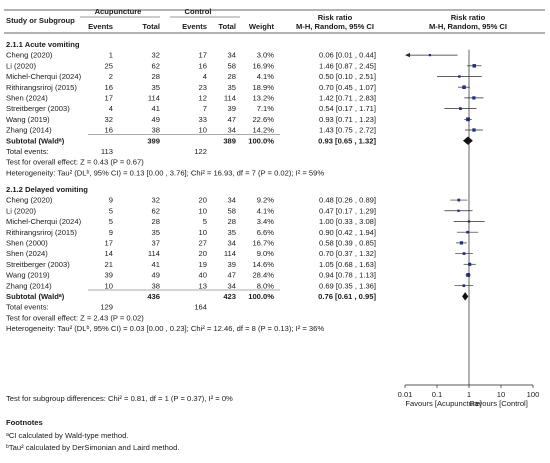  I want to click on events-control: 12, so click(203, 98).